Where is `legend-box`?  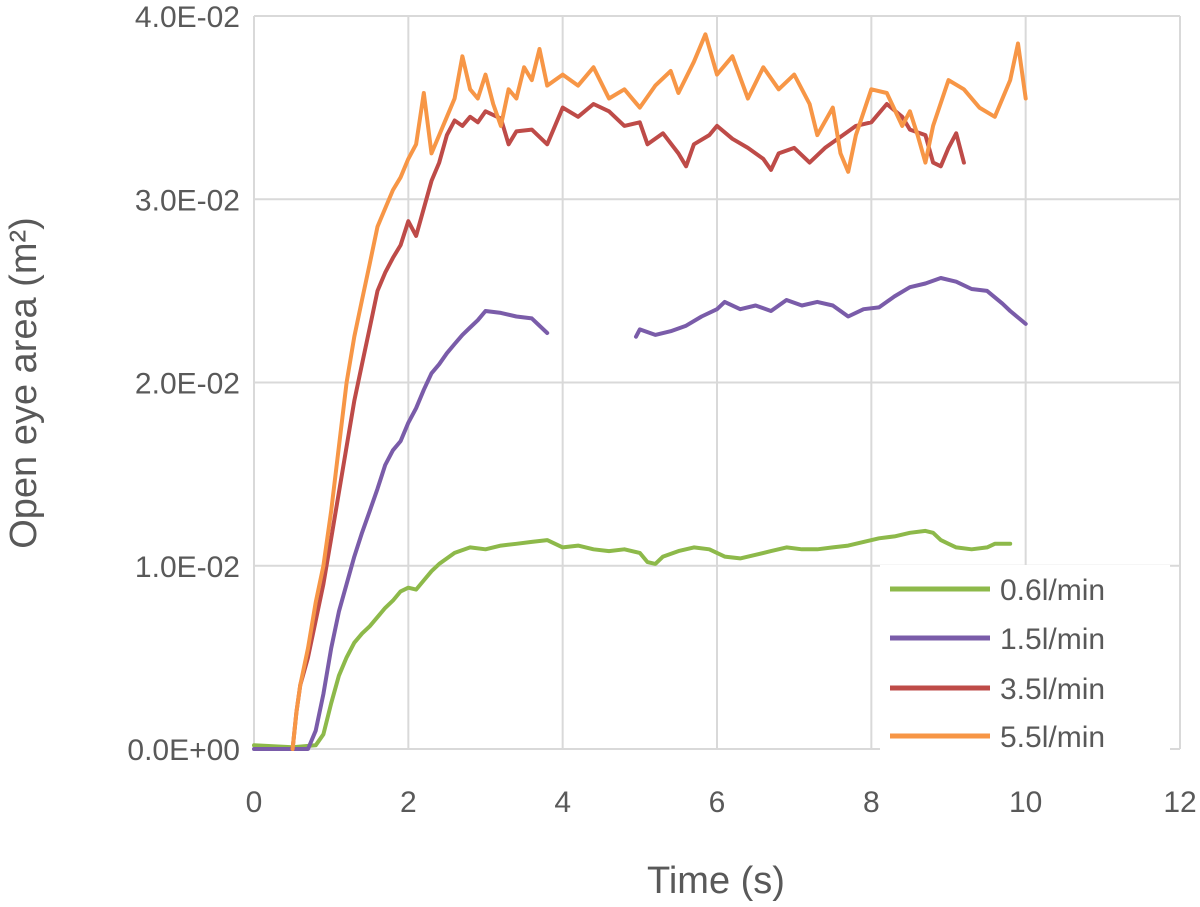 legend-box is located at coordinates (1025, 660).